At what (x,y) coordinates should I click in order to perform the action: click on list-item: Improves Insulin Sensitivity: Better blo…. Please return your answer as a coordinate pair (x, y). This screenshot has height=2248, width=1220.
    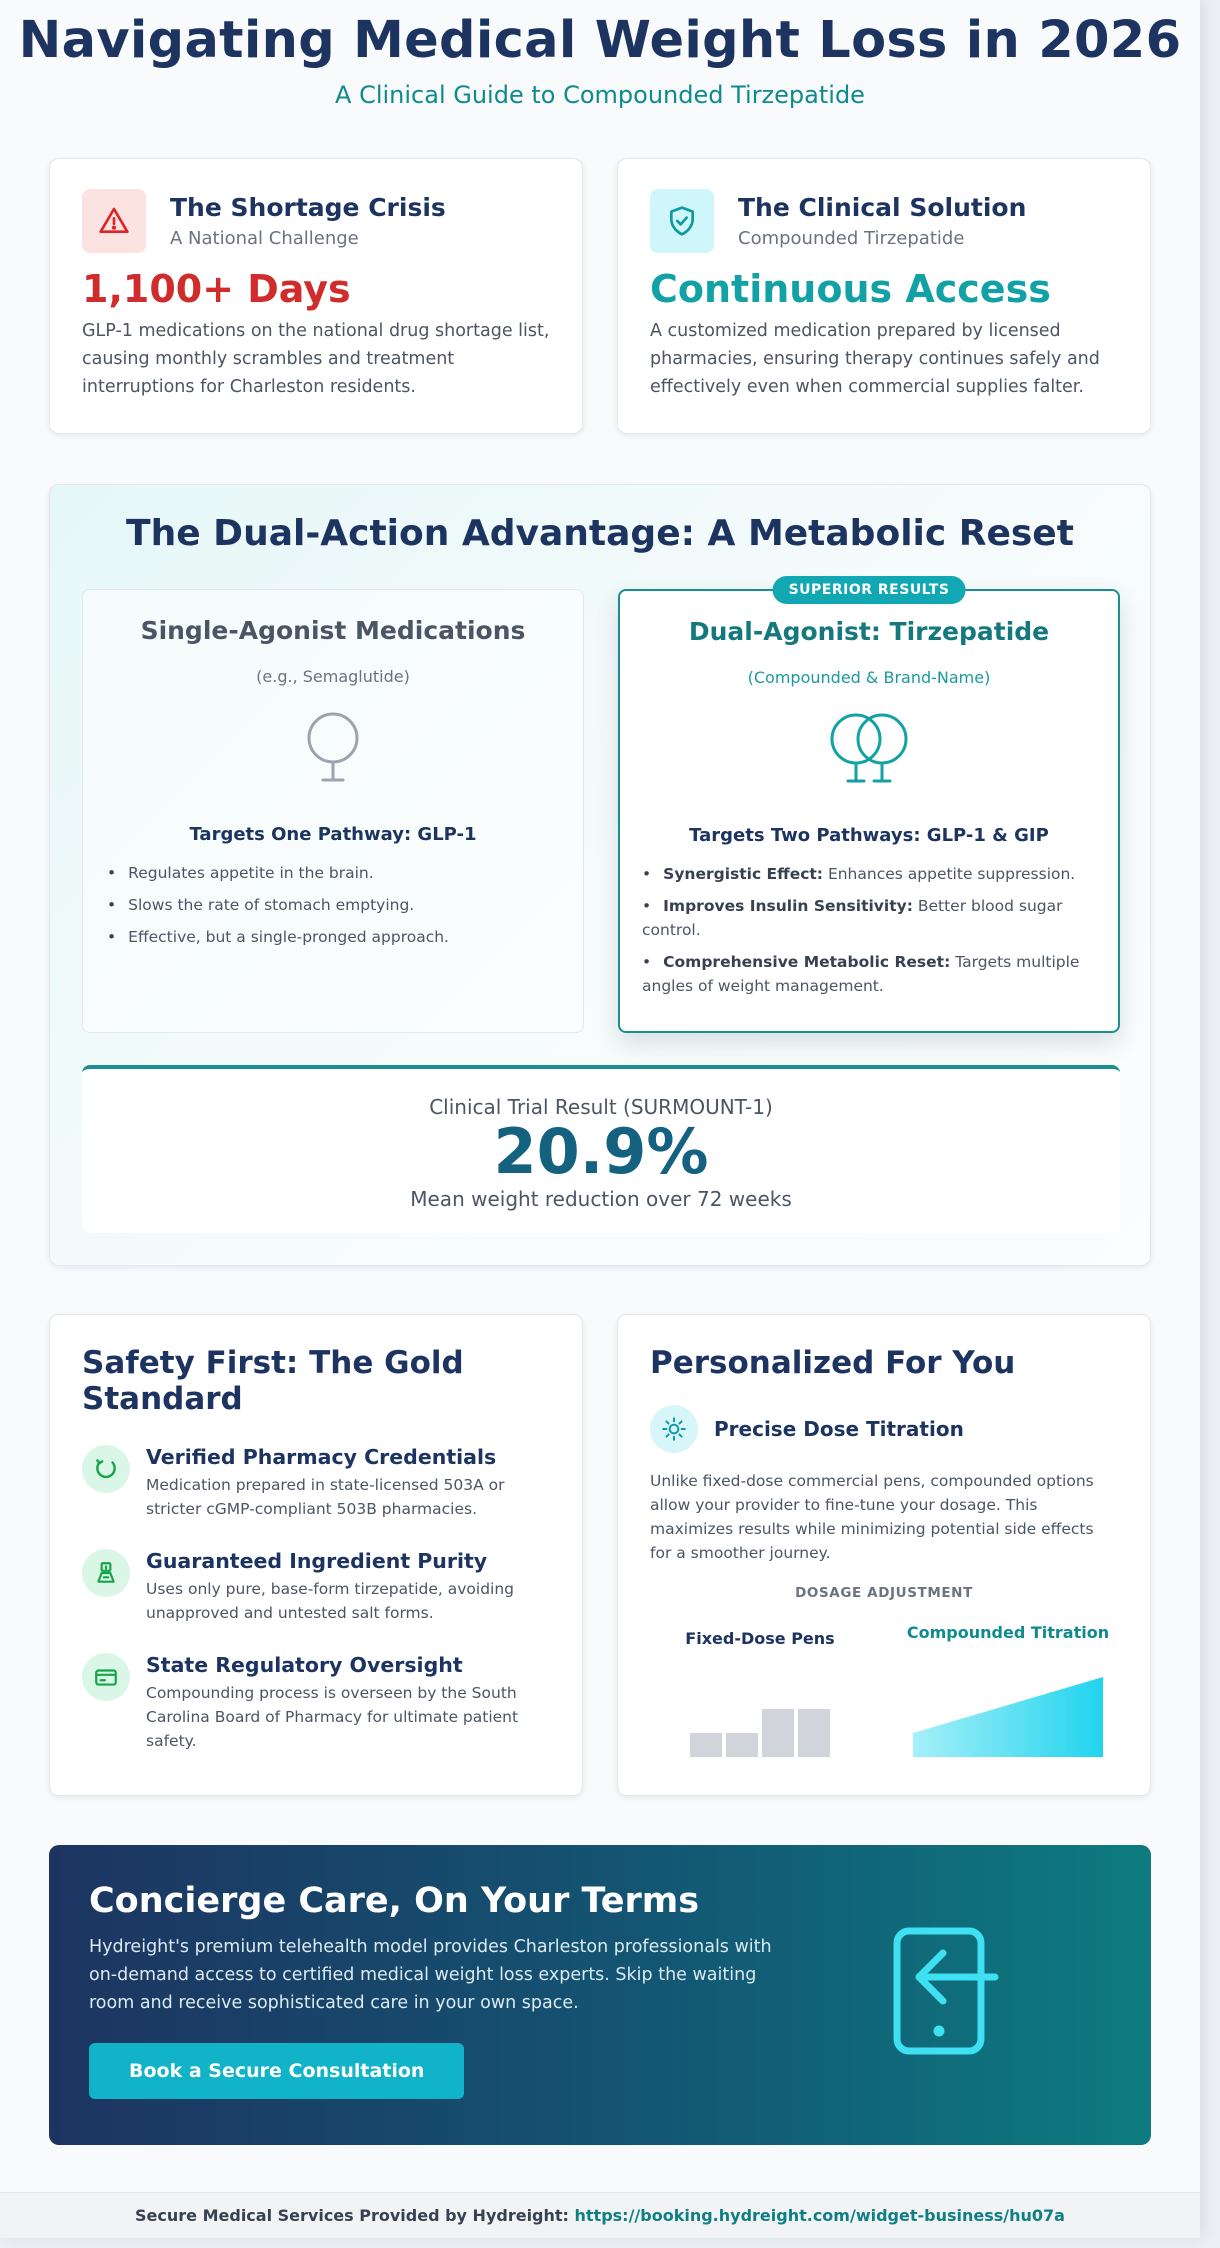
    Looking at the image, I should click on (868, 918).